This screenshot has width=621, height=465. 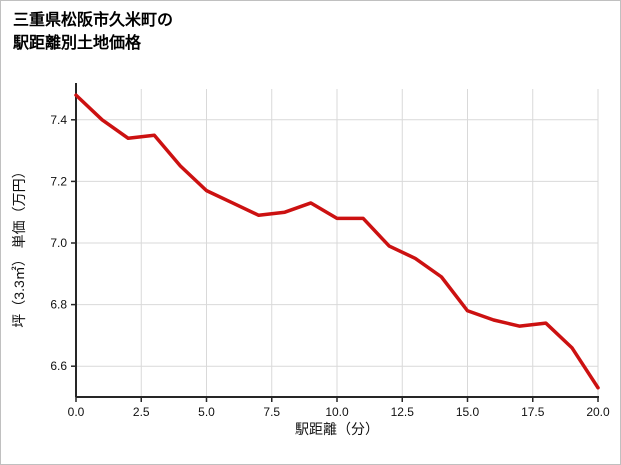 I want to click on x-tick-label: 7.5, so click(x=271, y=412).